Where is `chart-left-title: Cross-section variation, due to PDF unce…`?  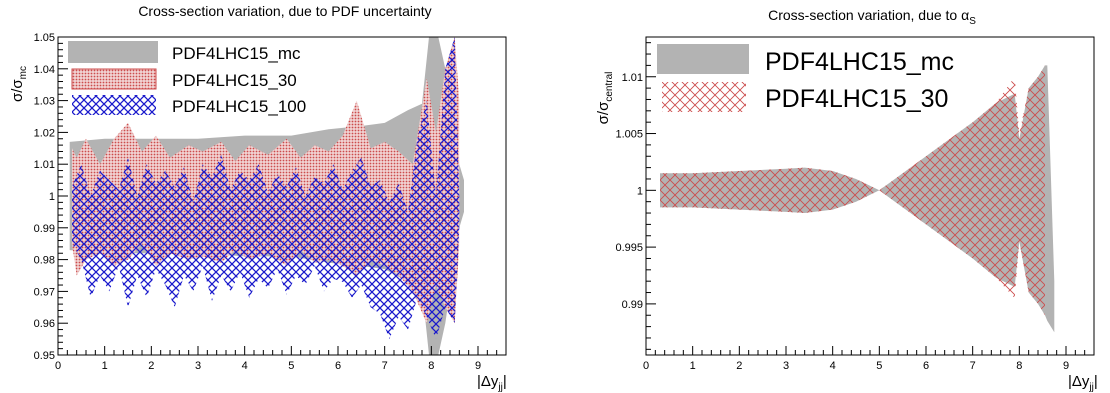
chart-left-title: Cross-section variation, due to PDF unce… is located at coordinates (284, 11).